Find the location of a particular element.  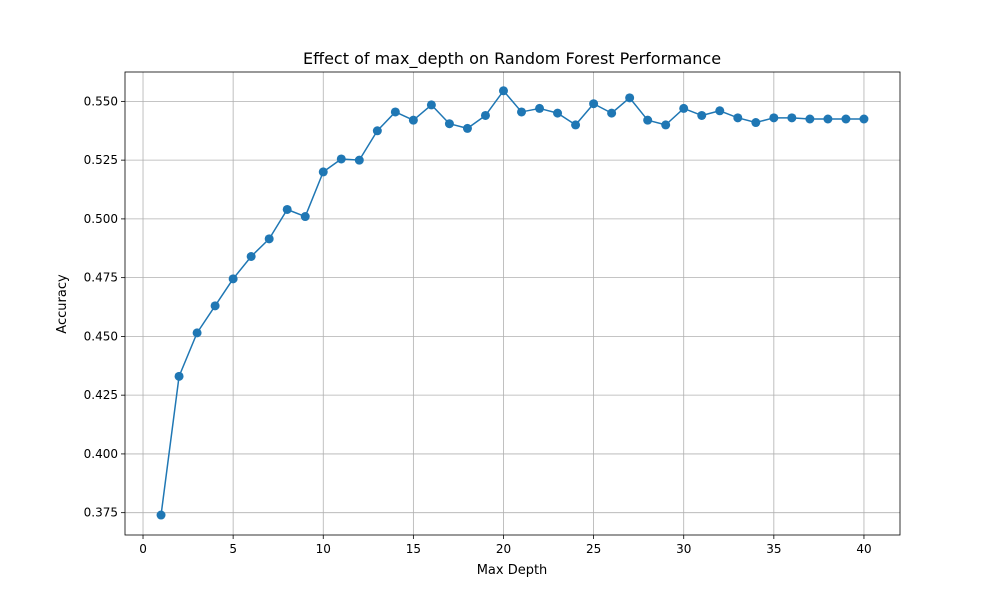

y-axis-label: Accuracy is located at coordinates (62, 304).